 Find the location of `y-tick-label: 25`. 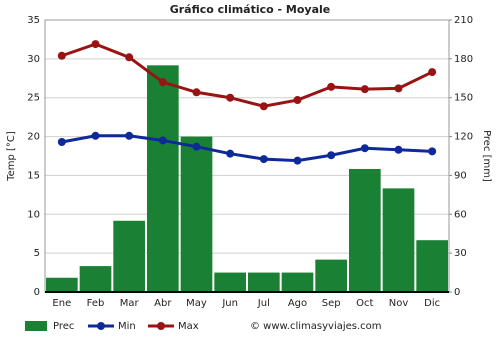

y-tick-label: 25 is located at coordinates (33, 98).